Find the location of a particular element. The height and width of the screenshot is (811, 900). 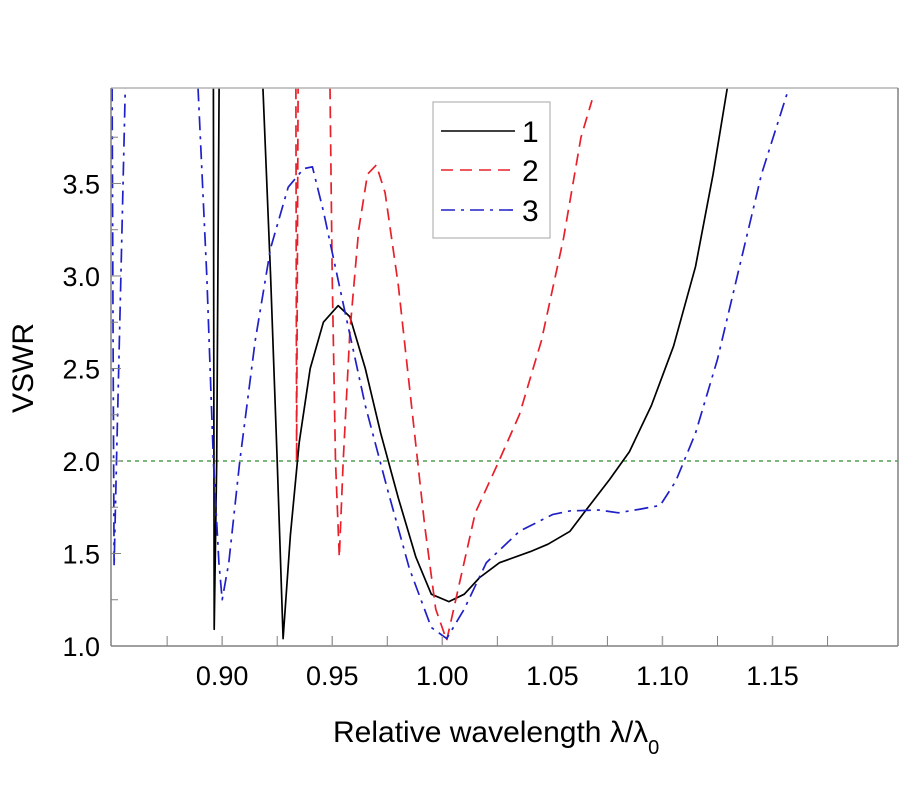

x-axis-label-subscript: 0 is located at coordinates (653, 748).